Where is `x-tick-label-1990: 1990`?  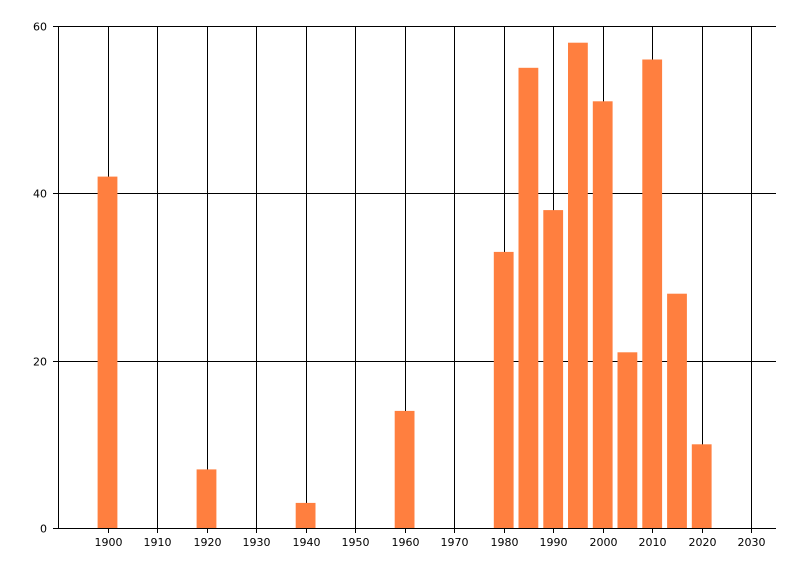 x-tick-label-1990: 1990 is located at coordinates (554, 542).